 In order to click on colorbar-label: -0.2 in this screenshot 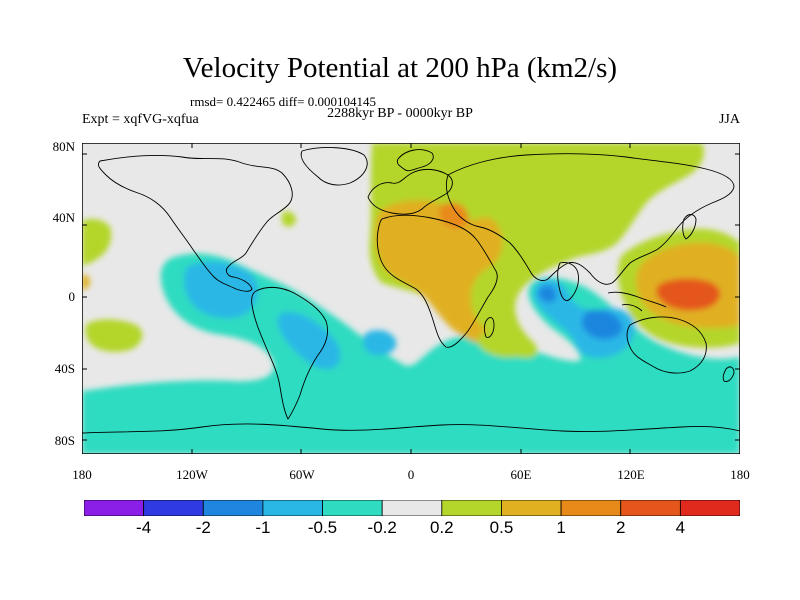, I will do `click(382, 527)`.